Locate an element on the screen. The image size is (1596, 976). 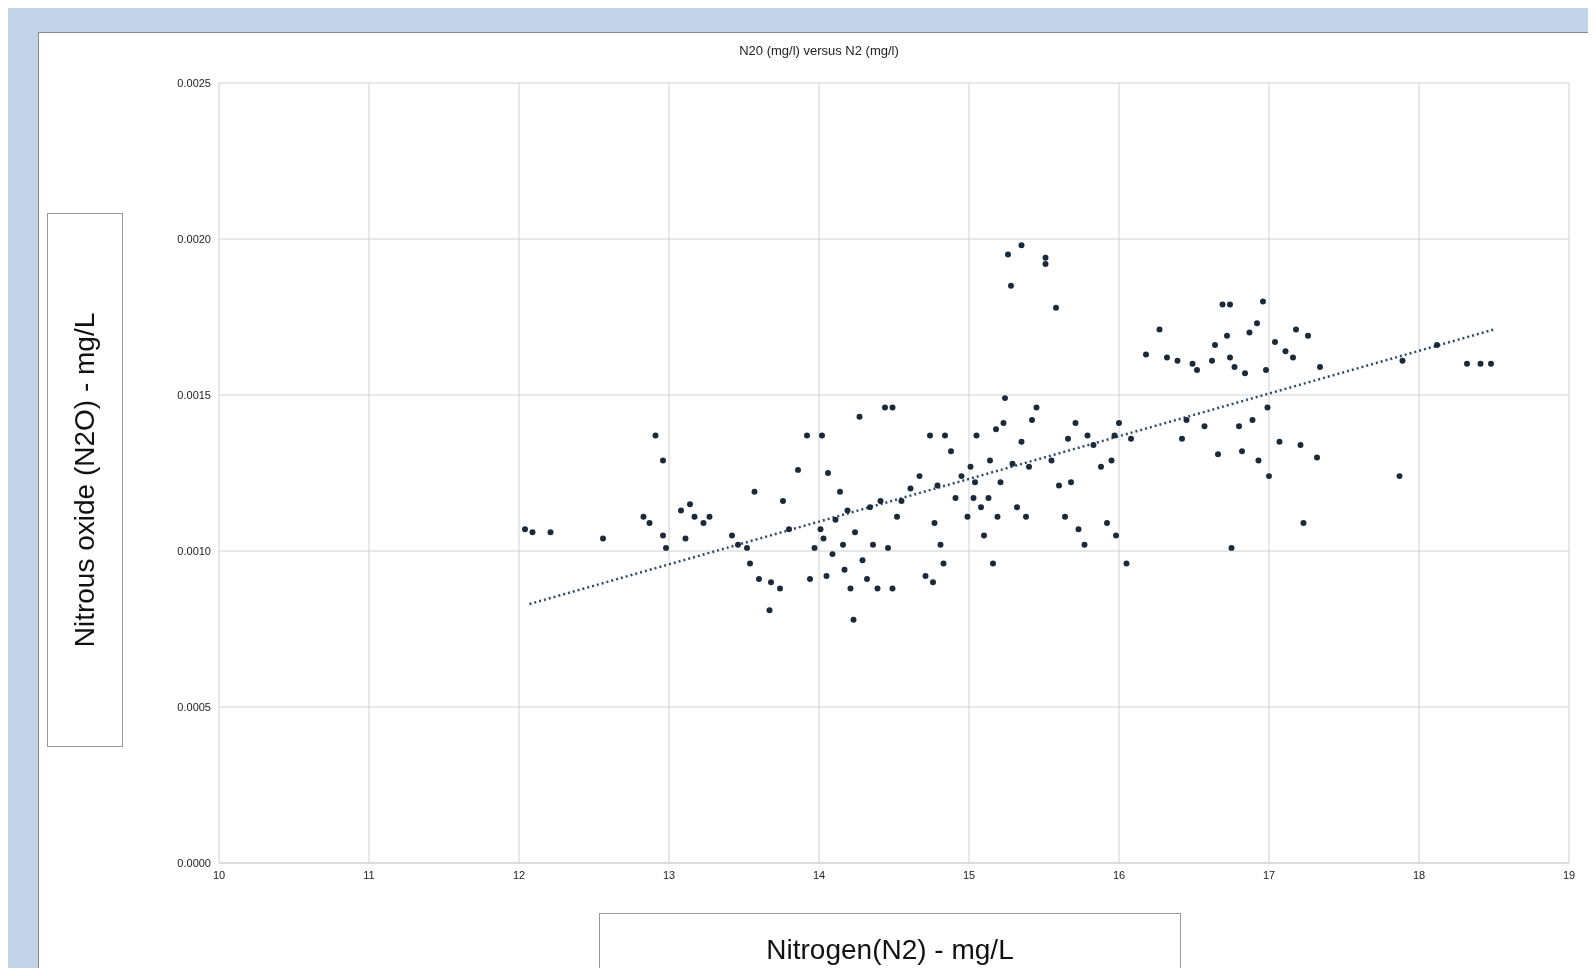
x-tick-label: 11 is located at coordinates (369, 874).